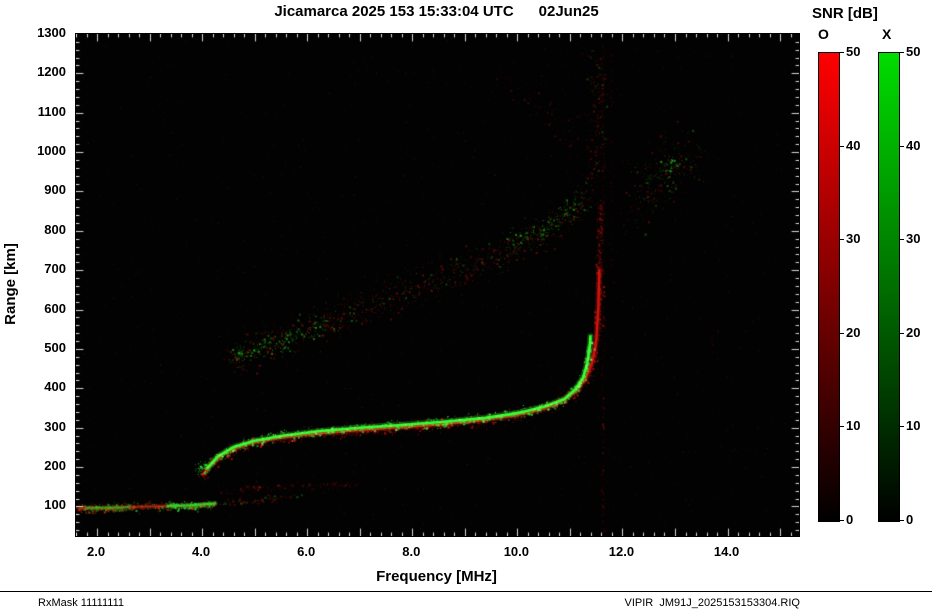 This screenshot has width=932, height=614. Describe the element at coordinates (81, 603) in the screenshot. I see `rxmask-text: RxMask 11111111` at that location.